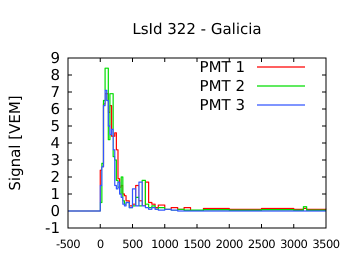  I want to click on x-tick-label: 500, so click(132, 244).